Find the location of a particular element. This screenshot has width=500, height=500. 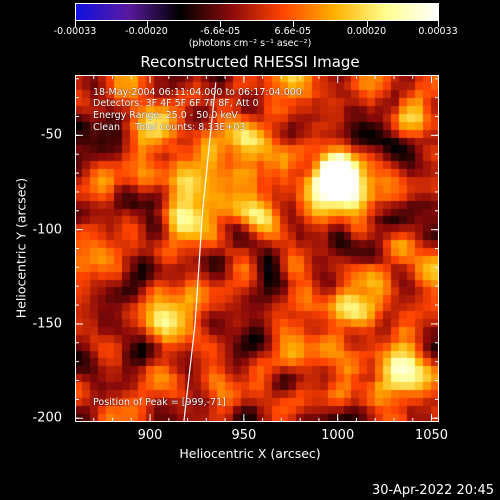

annotation-energy-range: Energy Range: 25.0 - 50.0 keV is located at coordinates (165, 115).